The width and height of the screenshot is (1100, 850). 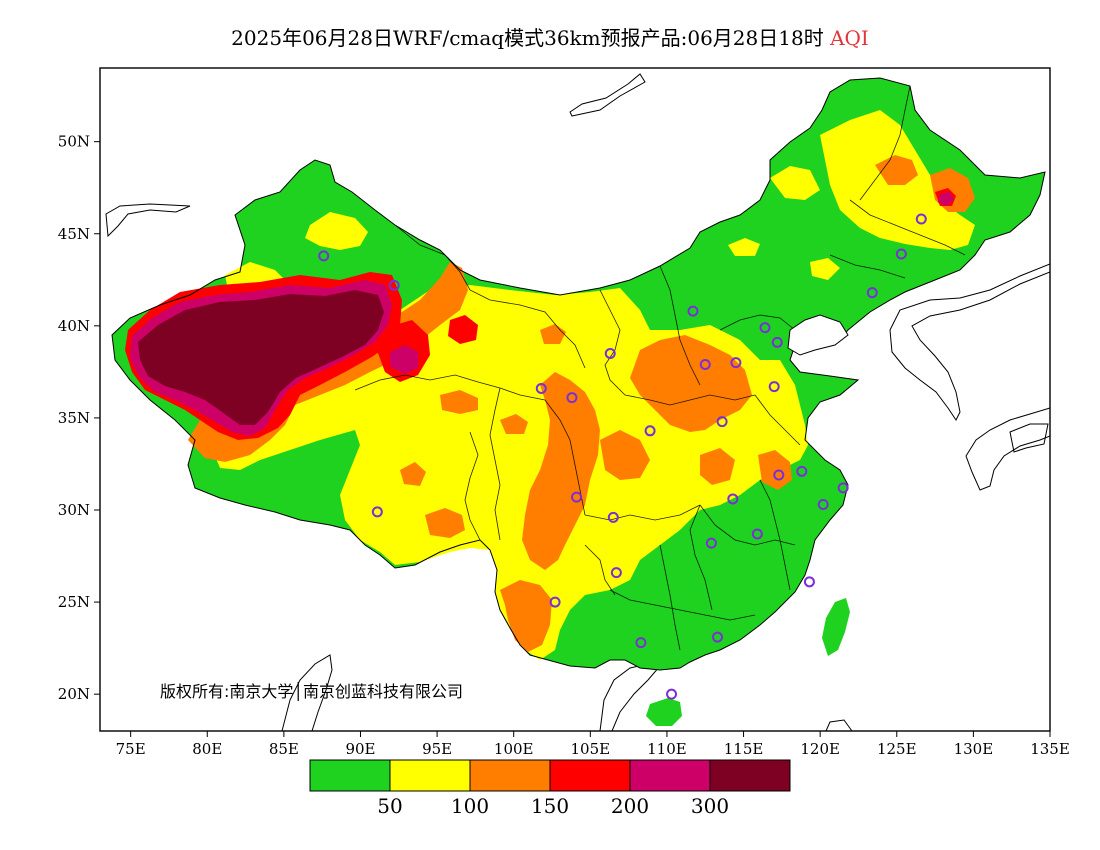 I want to click on taiwan-region, so click(x=836, y=627).